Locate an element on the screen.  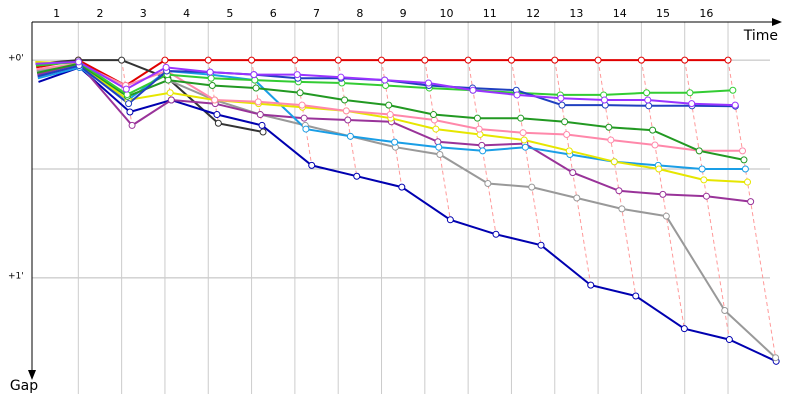
x-tick-label: 10 is located at coordinates (446, 13).